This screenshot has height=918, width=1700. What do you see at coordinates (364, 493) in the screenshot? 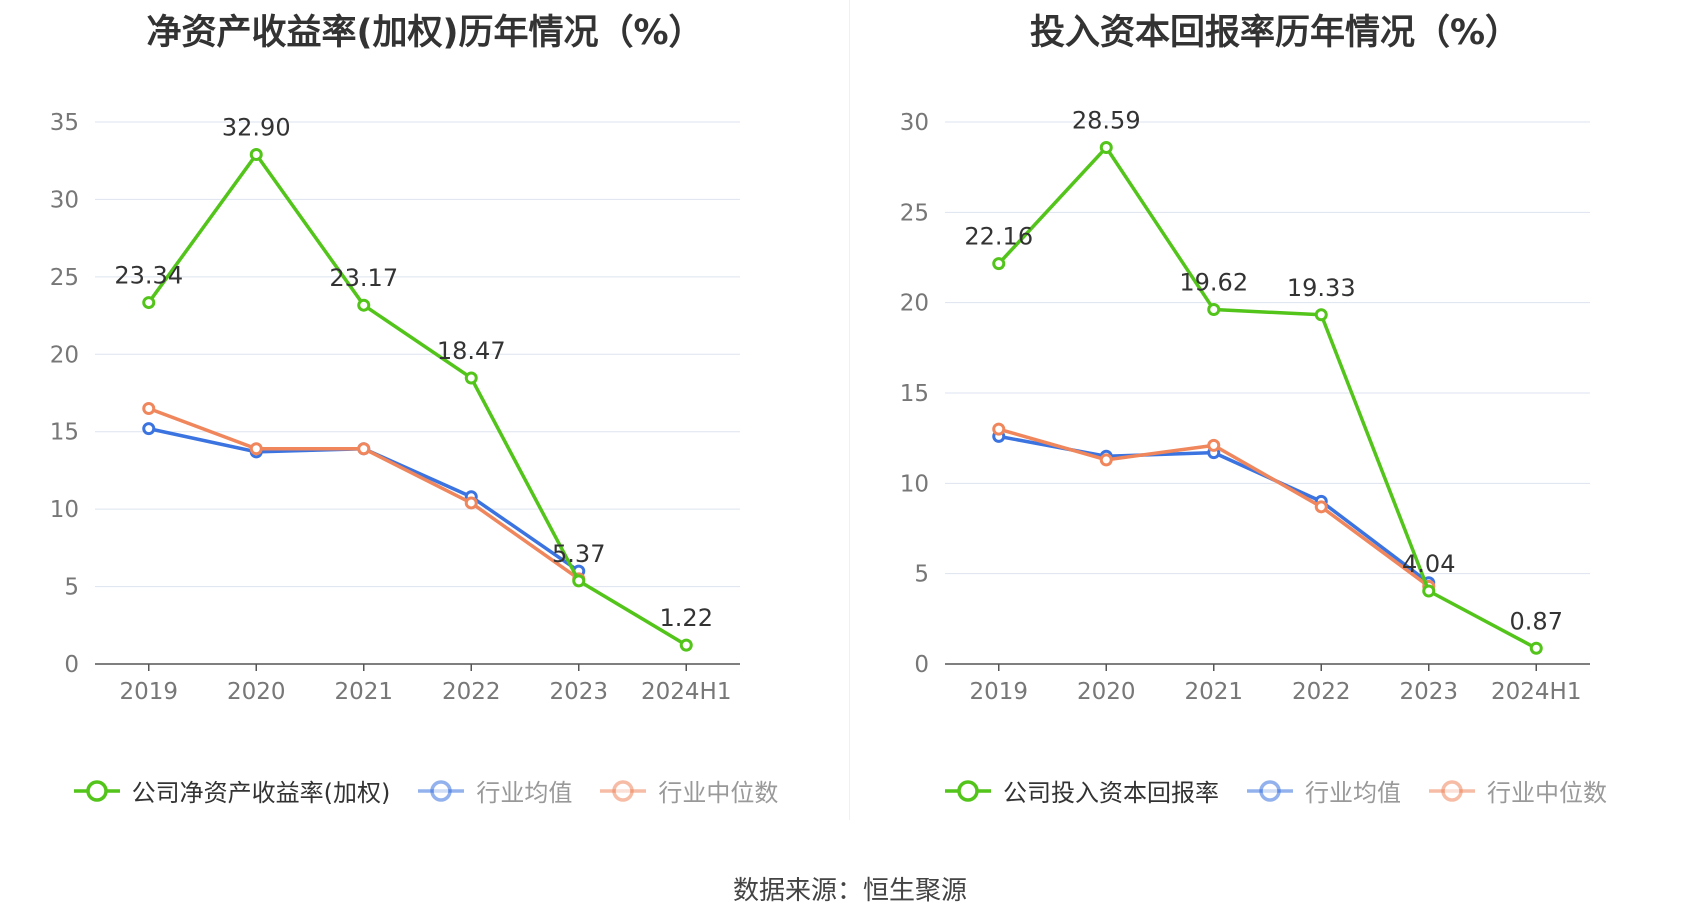
I see `series-line-median` at bounding box center [364, 493].